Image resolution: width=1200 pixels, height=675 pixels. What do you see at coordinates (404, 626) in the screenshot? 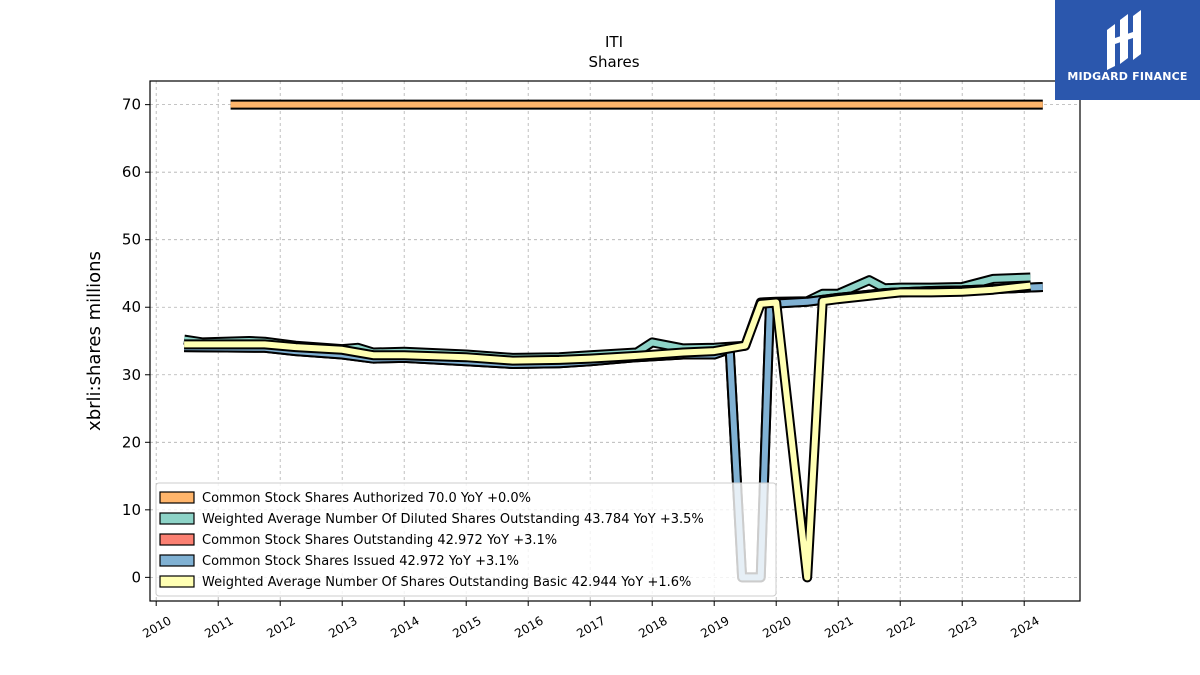
I see `x-tick-label: 2014` at bounding box center [404, 626].